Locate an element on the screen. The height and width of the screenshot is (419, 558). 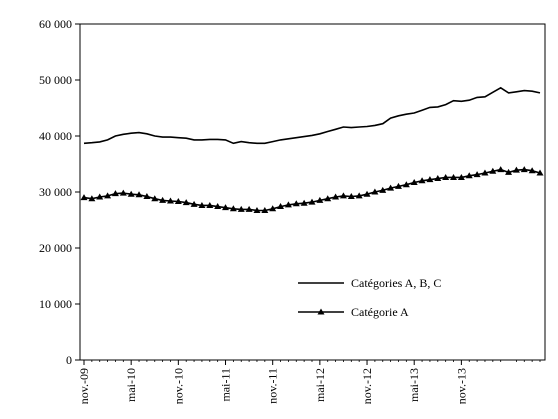
y-axis: 0 10 000 20 000 30 000 40 000 50 000 60 000 is located at coordinates (59, 192).